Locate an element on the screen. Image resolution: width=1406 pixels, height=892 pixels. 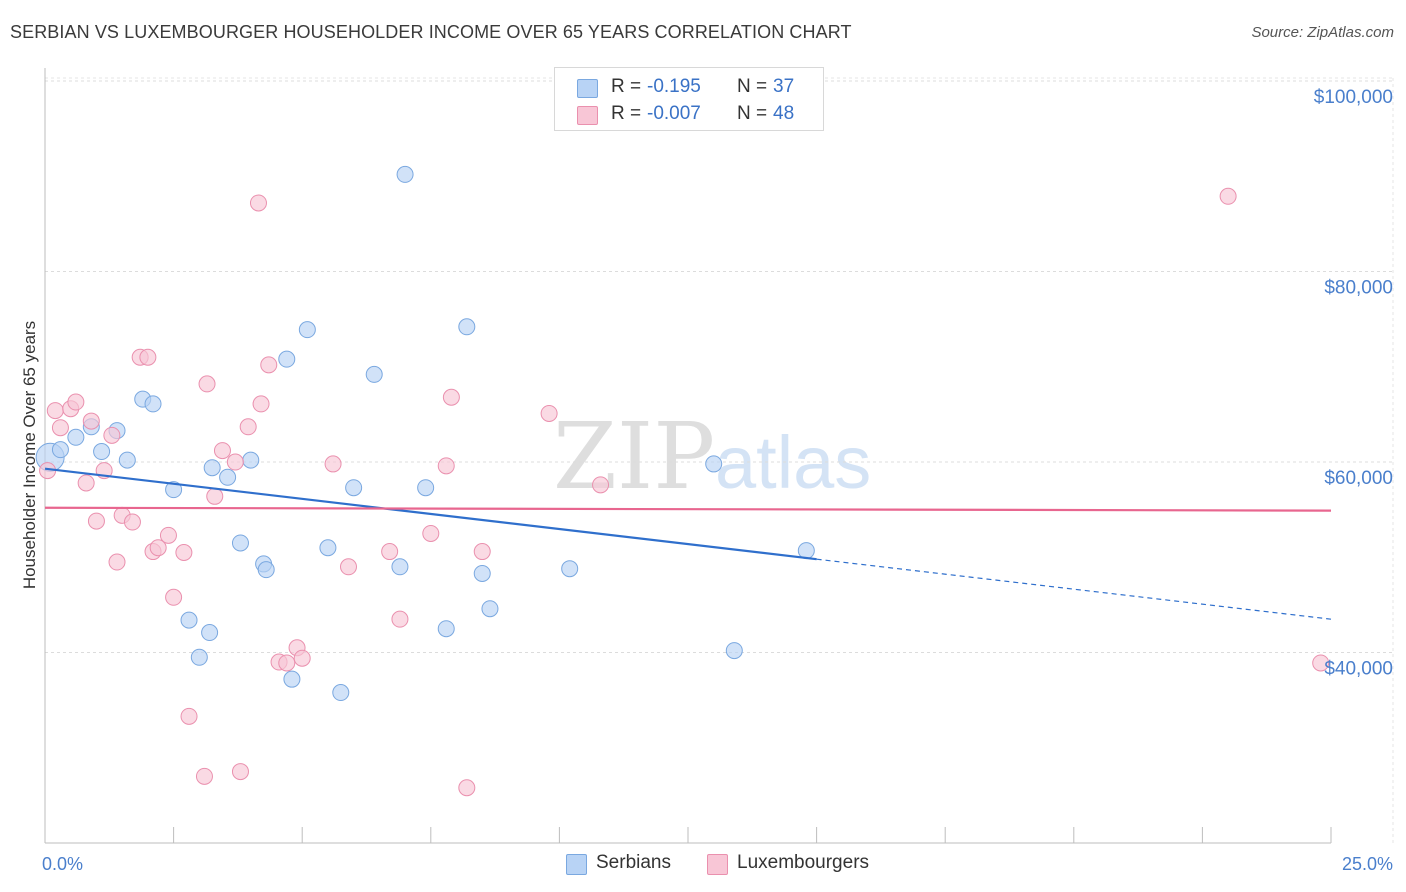
r-value: -0.007 is located at coordinates (674, 113).